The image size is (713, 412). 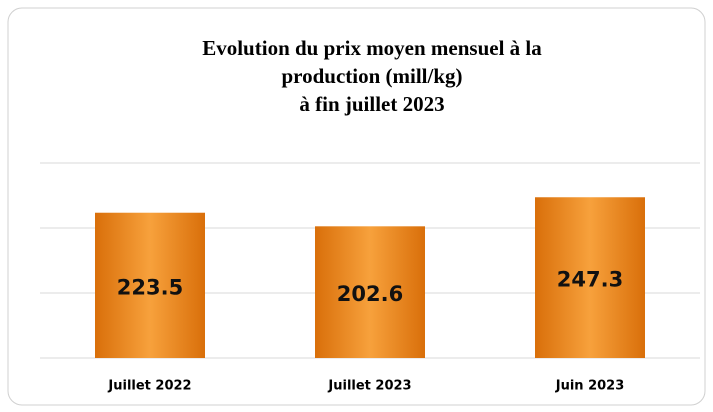 What do you see at coordinates (369, 386) in the screenshot?
I see `x-tick-label: Juillet 2023` at bounding box center [369, 386].